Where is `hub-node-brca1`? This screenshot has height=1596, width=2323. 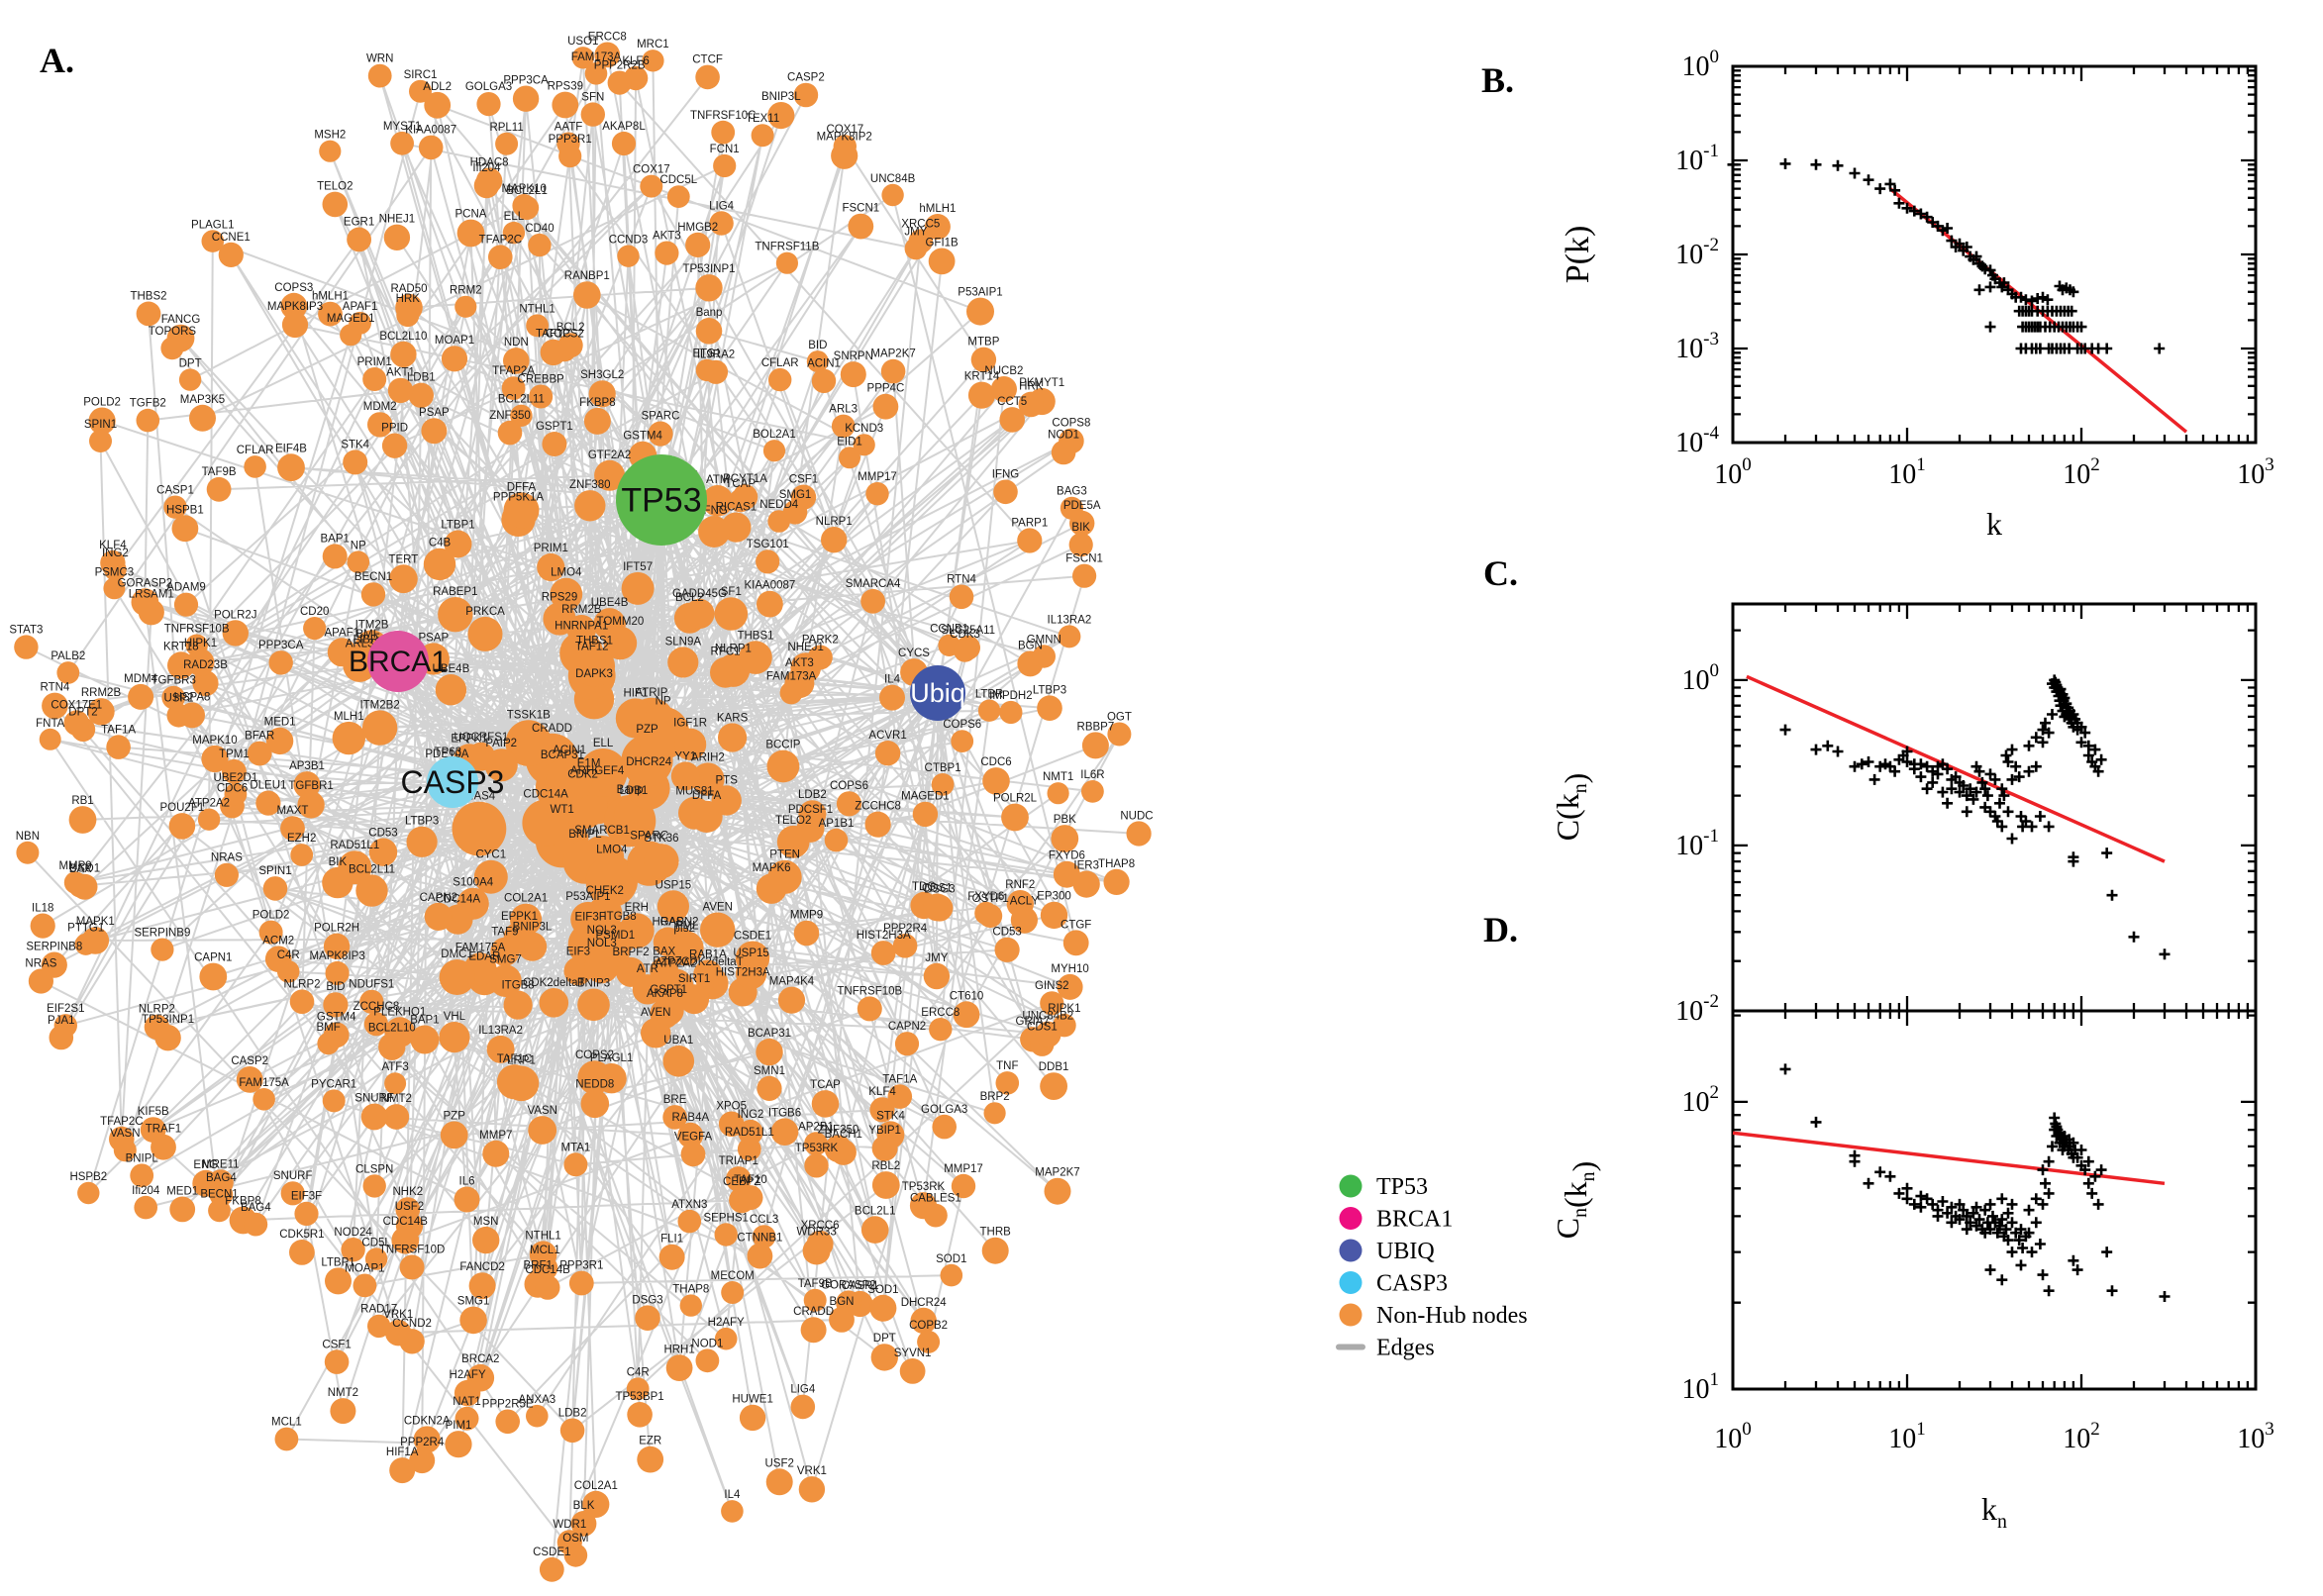 hub-node-brca1 is located at coordinates (398, 661).